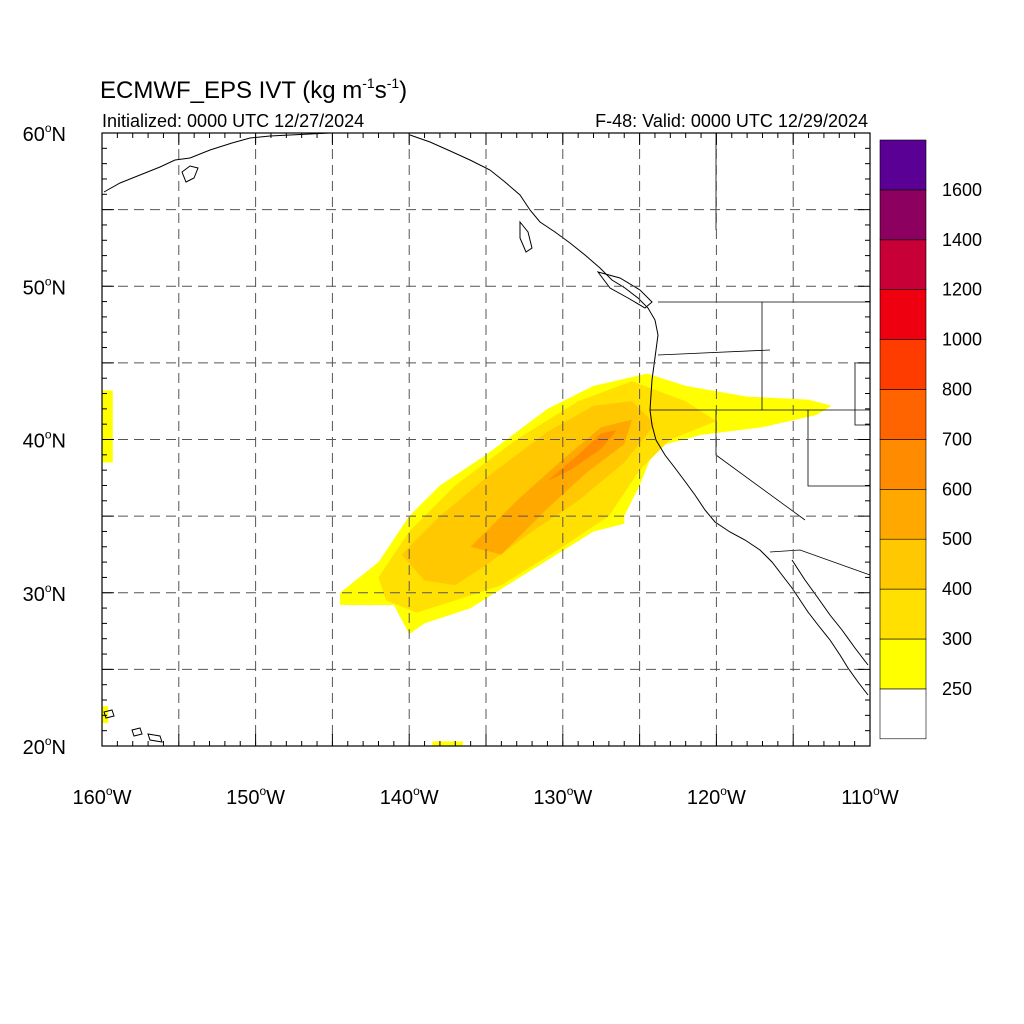 This screenshot has height=1024, width=1024. I want to click on wa-or-border, so click(714, 352).